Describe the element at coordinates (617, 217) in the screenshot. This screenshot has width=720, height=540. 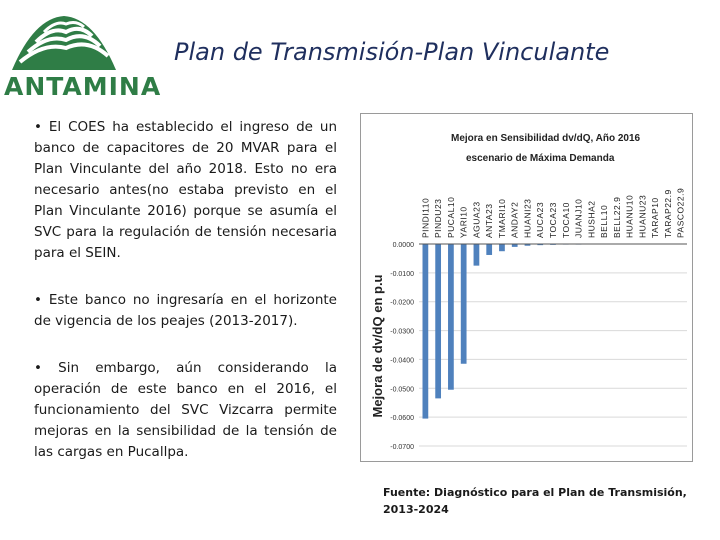
I see `x-tick-label: BELL22.9` at that location.